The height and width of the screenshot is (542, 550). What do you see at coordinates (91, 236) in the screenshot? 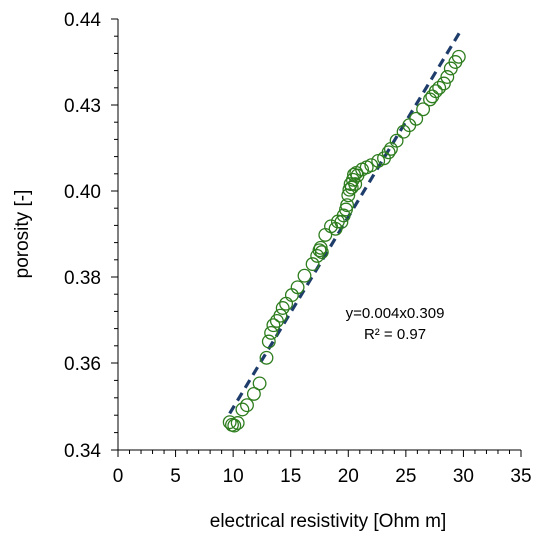
I see `y-axis-ticks: 0.34 0.36 0.38 0.40 0.43 0.44` at bounding box center [91, 236].